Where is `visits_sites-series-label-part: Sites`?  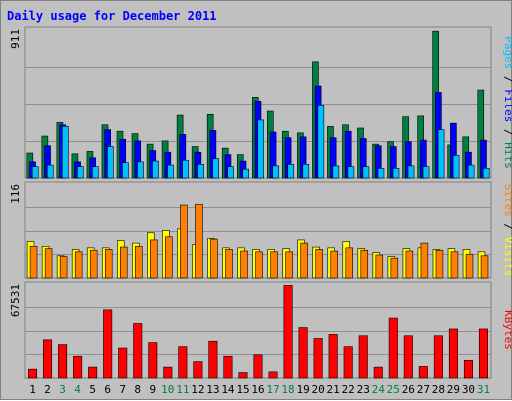
visits_sites-series-label-part: Sites is located at coordinates (507, 200).